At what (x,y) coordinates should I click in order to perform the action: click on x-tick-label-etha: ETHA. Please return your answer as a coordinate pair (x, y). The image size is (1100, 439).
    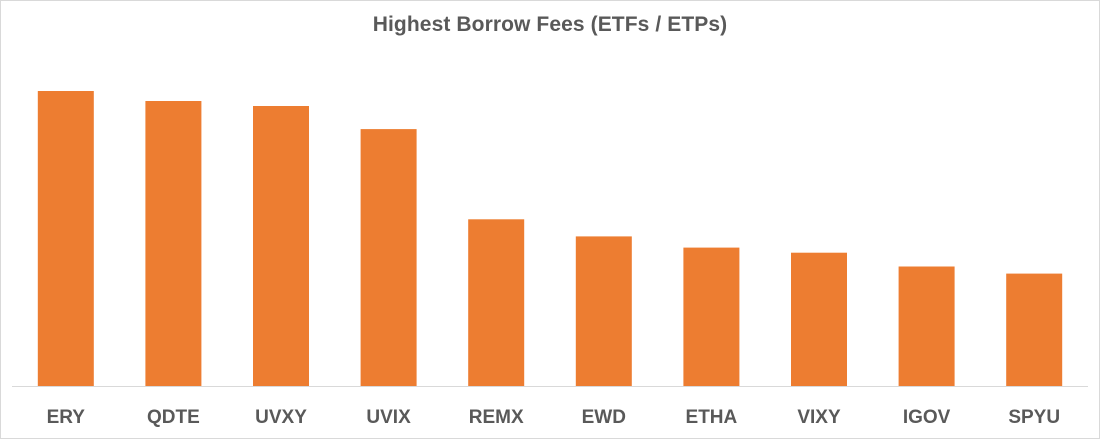
    Looking at the image, I should click on (712, 417).